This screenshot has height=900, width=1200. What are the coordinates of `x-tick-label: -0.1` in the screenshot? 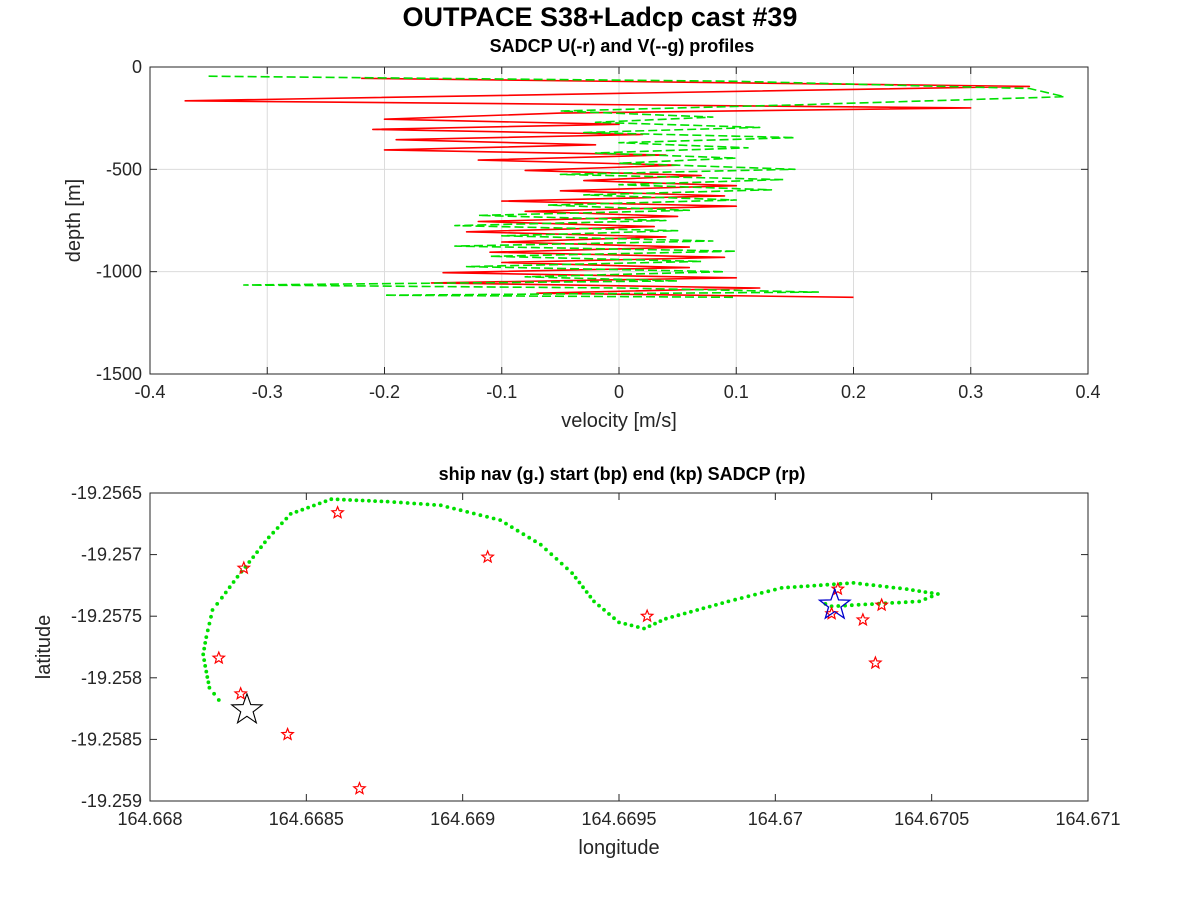 It's located at (501, 392).